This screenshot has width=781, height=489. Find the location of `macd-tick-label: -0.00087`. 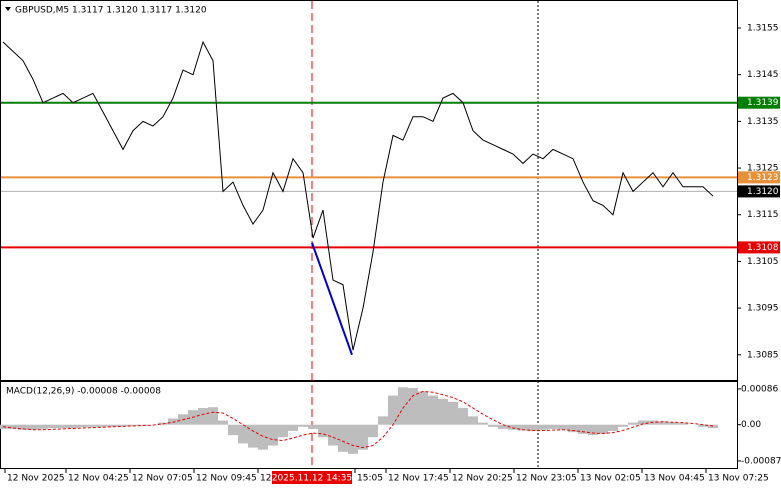

macd-tick-label: -0.00087 is located at coordinates (761, 461).